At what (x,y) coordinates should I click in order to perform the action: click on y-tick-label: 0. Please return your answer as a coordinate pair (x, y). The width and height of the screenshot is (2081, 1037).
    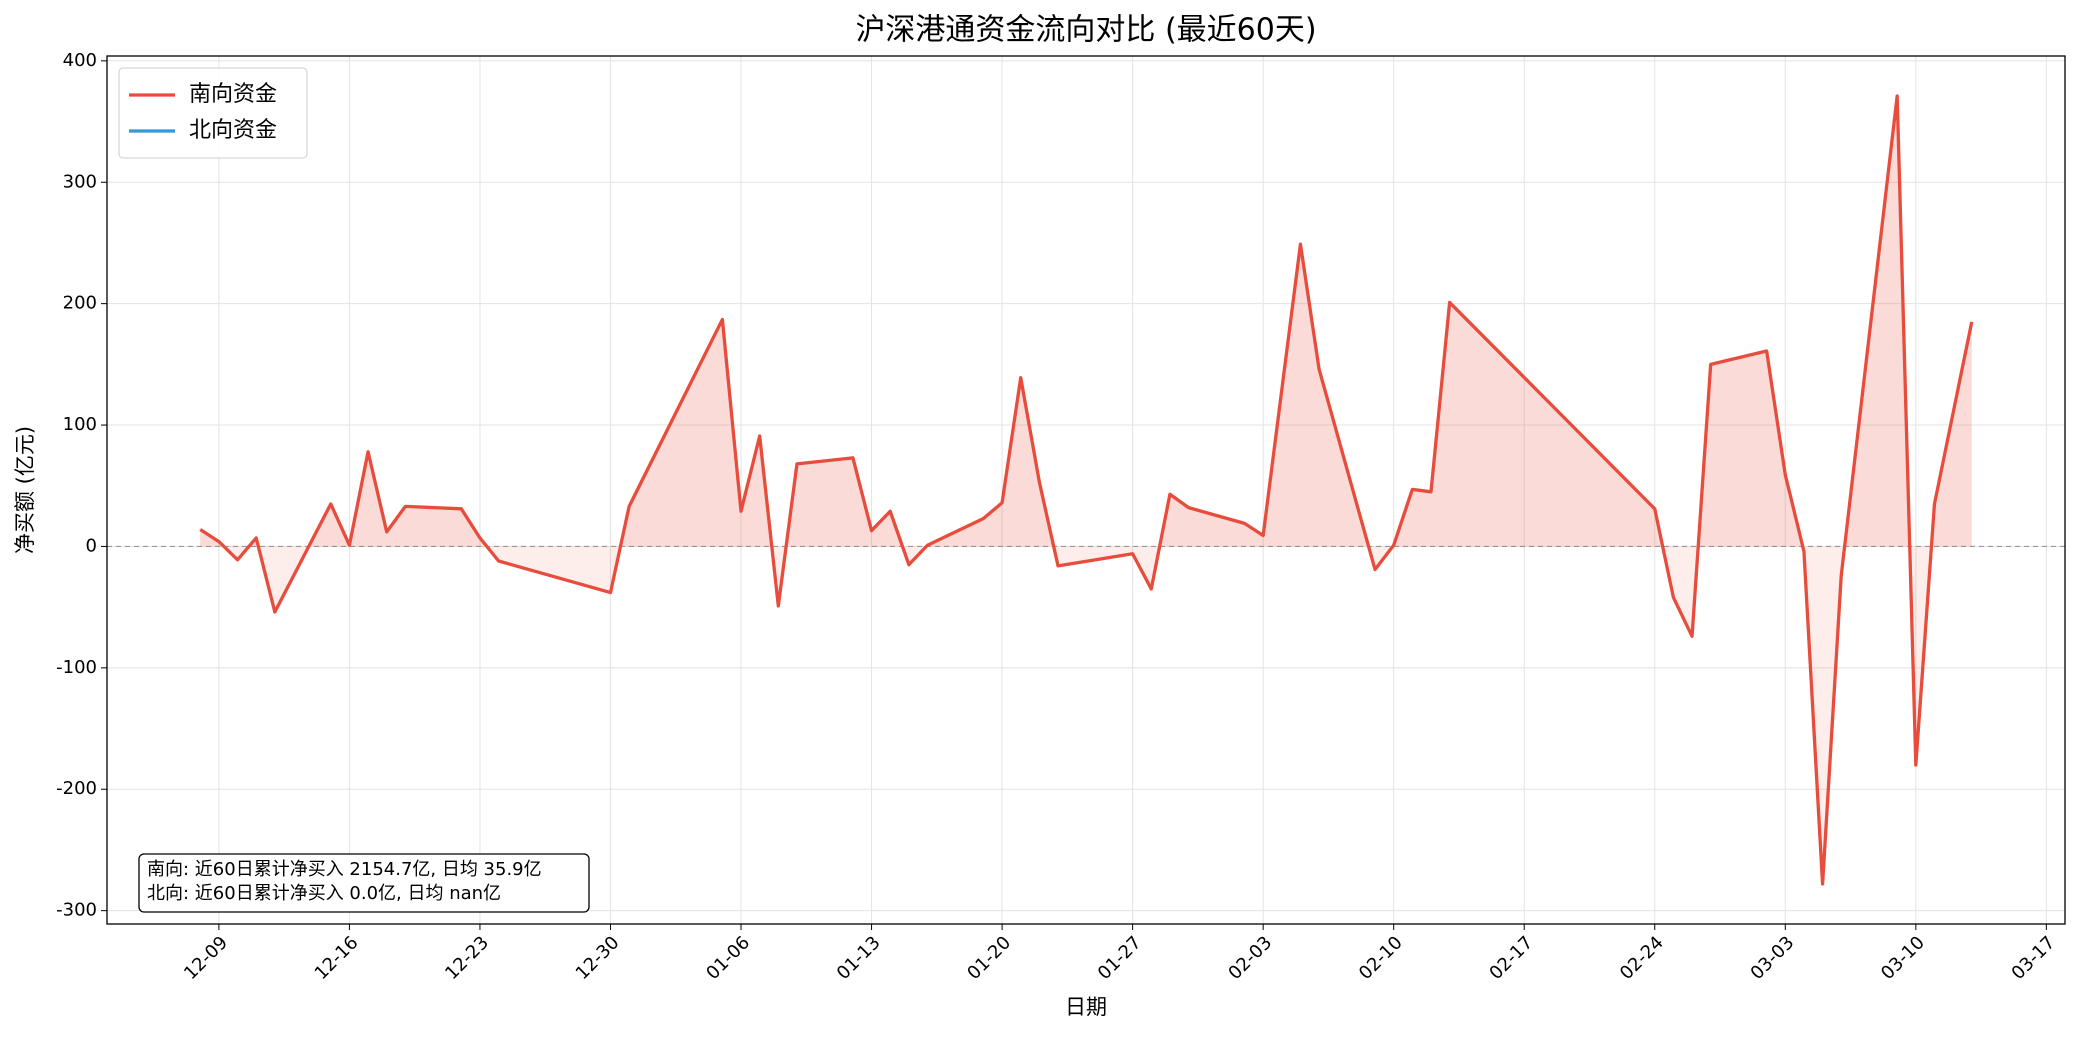
    Looking at the image, I should click on (91, 545).